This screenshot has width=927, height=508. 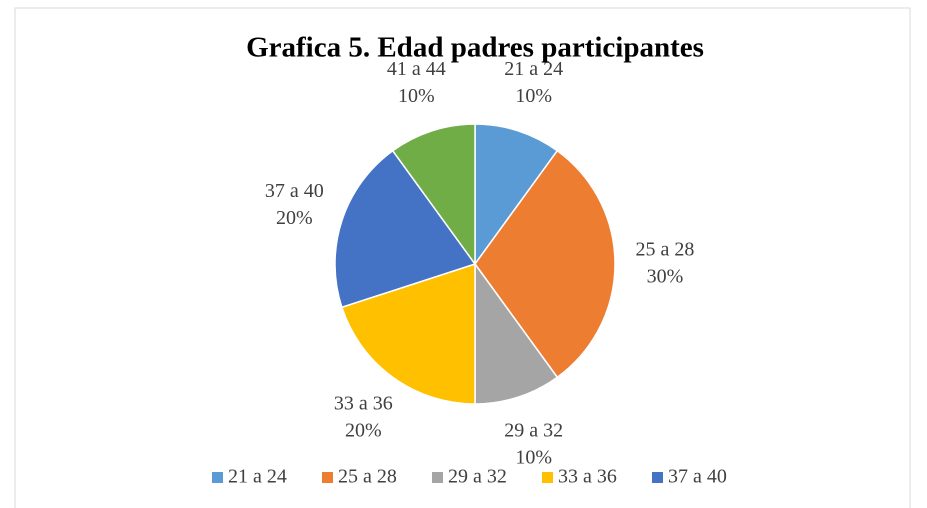 What do you see at coordinates (363, 403) in the screenshot?
I see `data-label-category: 33 a 36` at bounding box center [363, 403].